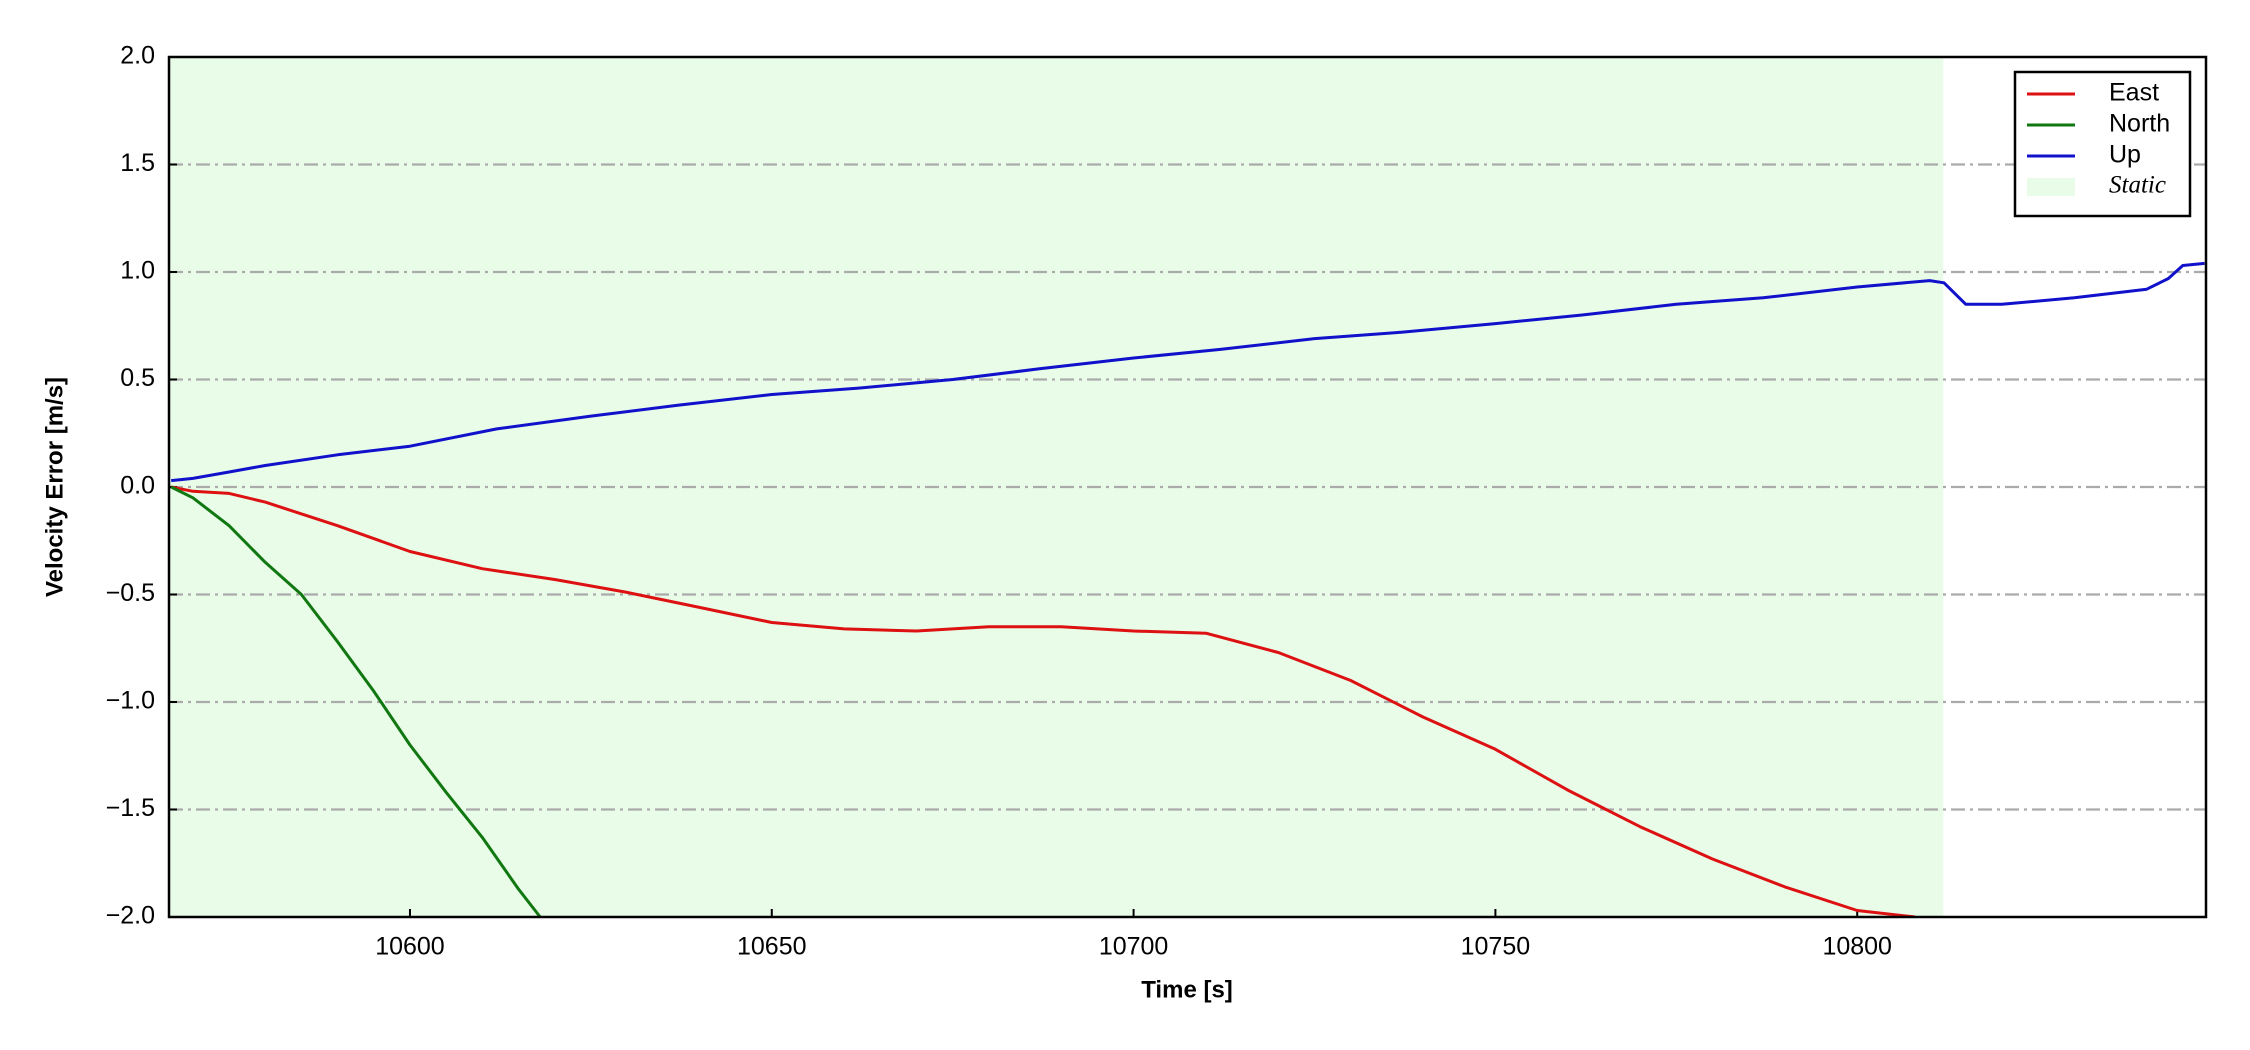 The width and height of the screenshot is (2250, 1050). I want to click on legend-label: Static, so click(2137, 185).